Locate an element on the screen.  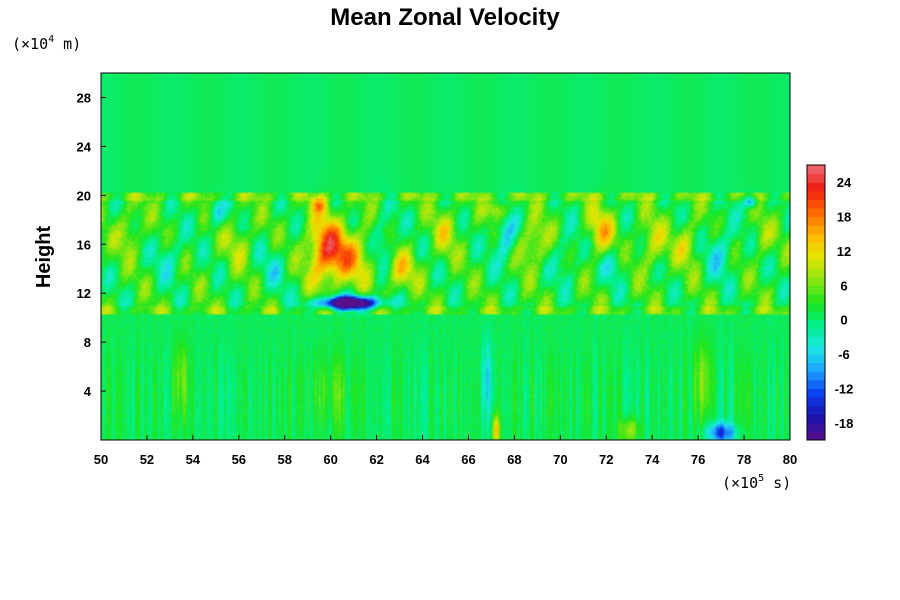
y-tick-label: 12 is located at coordinates (84, 293).